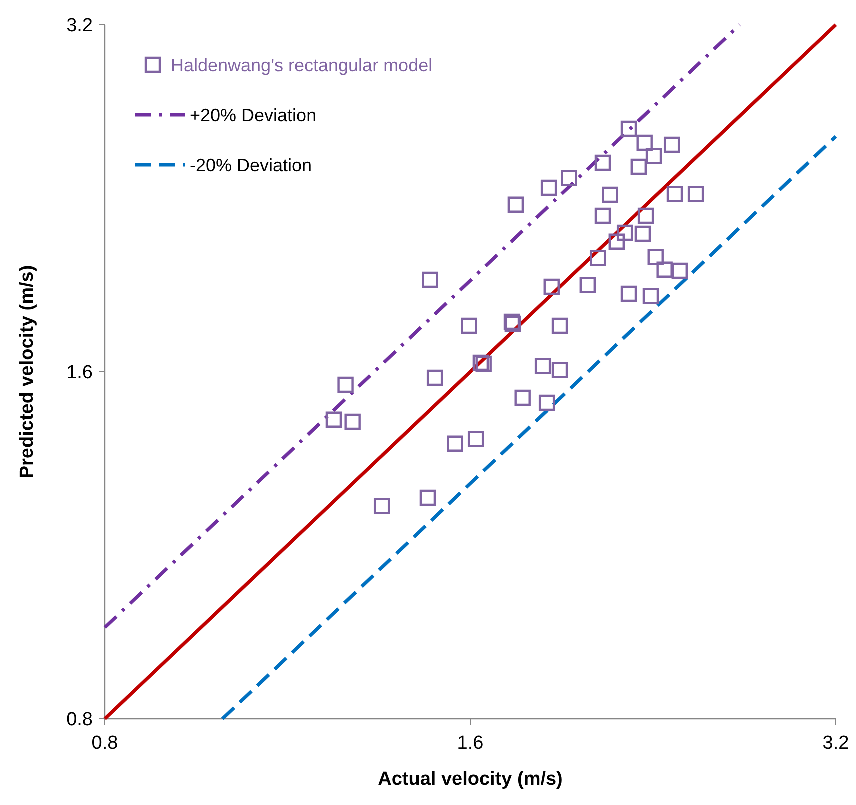 Image resolution: width=856 pixels, height=805 pixels. What do you see at coordinates (251, 165) in the screenshot?
I see `legend-label: -20% Deviation` at bounding box center [251, 165].